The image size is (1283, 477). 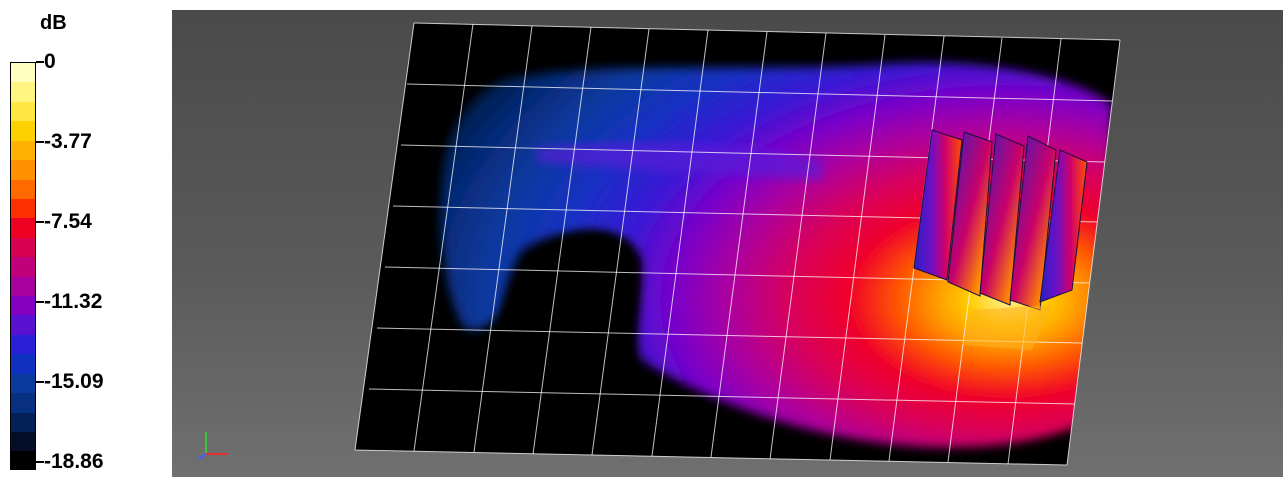 I want to click on legend-tick-label: -15.09, so click(x=74, y=381).